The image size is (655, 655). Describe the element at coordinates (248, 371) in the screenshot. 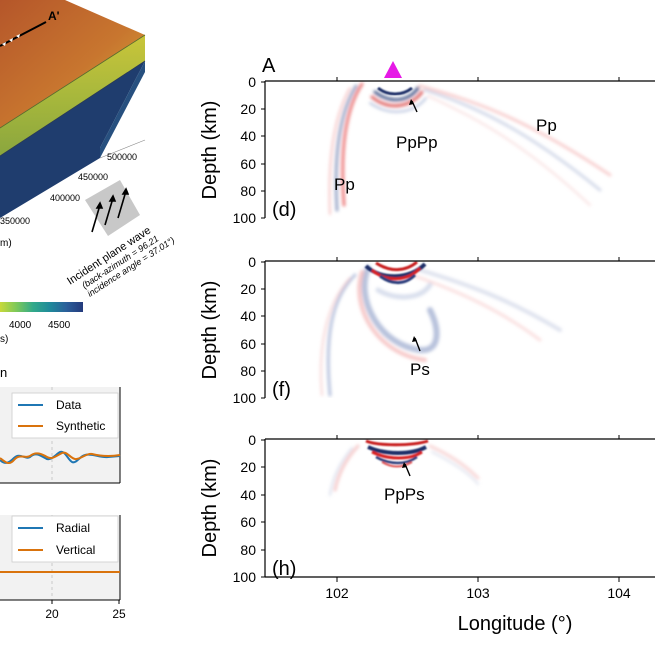

I see `panel-f-ytick-80: 80` at that location.